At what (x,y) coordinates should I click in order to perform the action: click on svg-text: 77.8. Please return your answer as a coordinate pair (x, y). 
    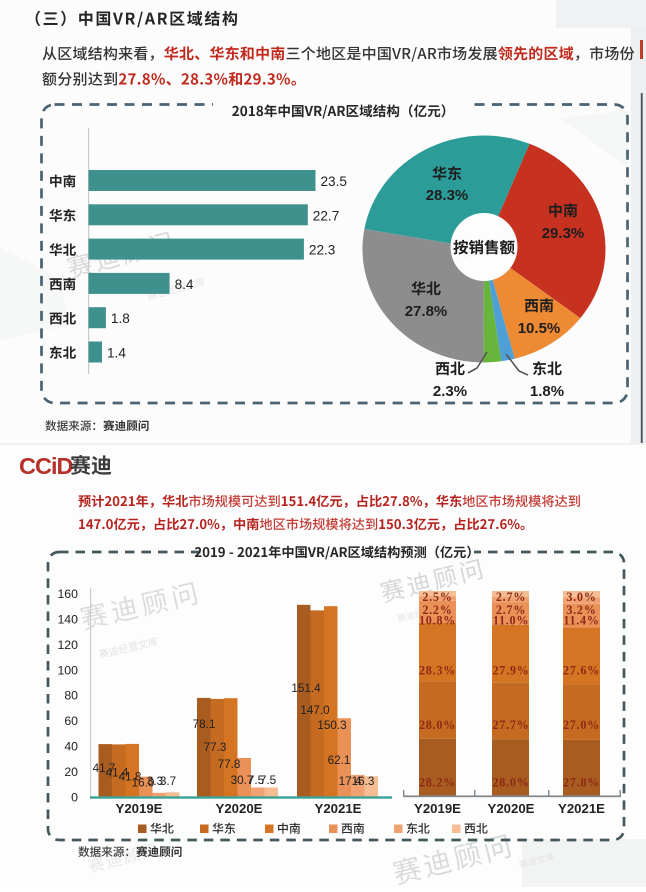
    Looking at the image, I should click on (229, 764).